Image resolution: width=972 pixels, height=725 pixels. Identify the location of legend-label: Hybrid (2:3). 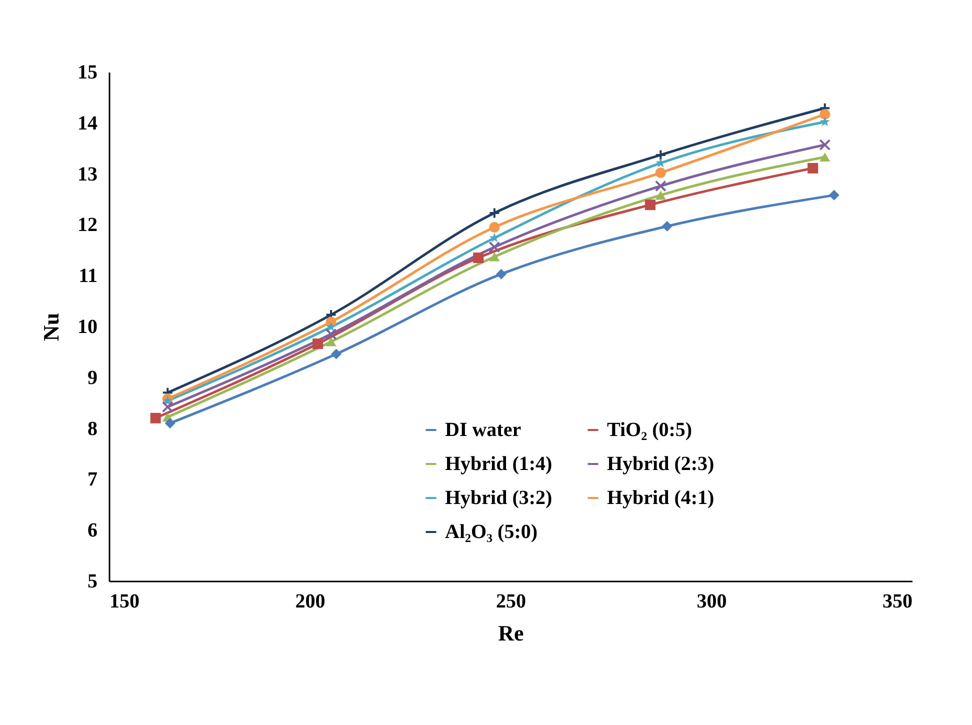
(660, 464).